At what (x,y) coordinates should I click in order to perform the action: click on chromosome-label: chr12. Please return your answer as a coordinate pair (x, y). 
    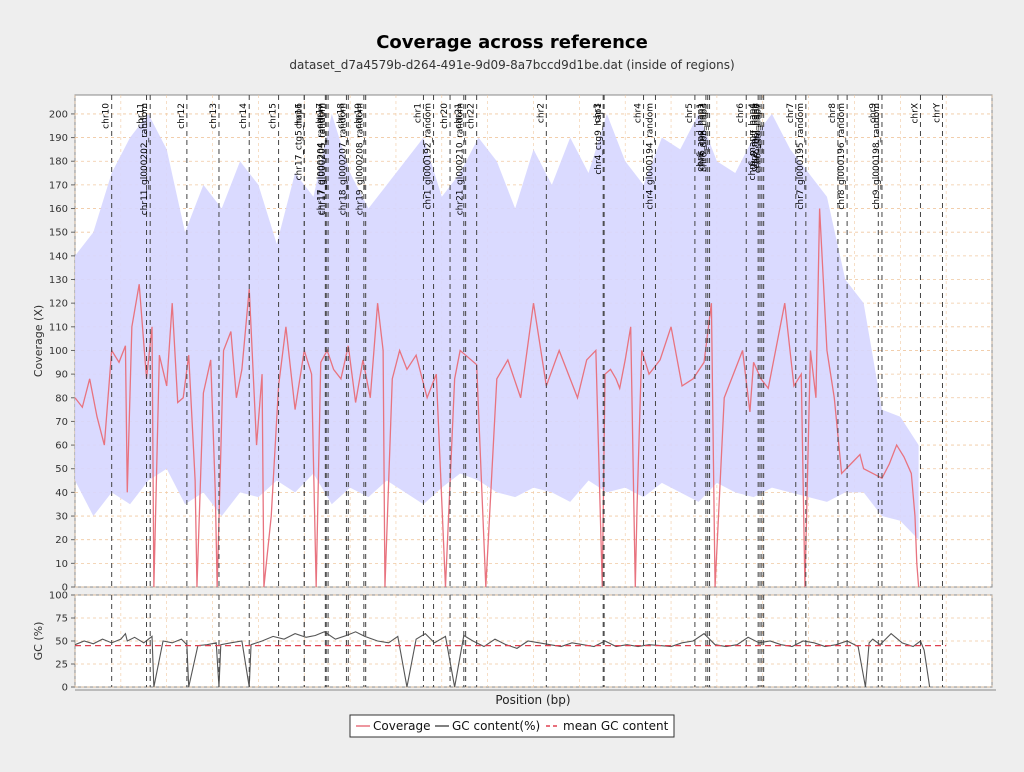
    Looking at the image, I should click on (182, 116).